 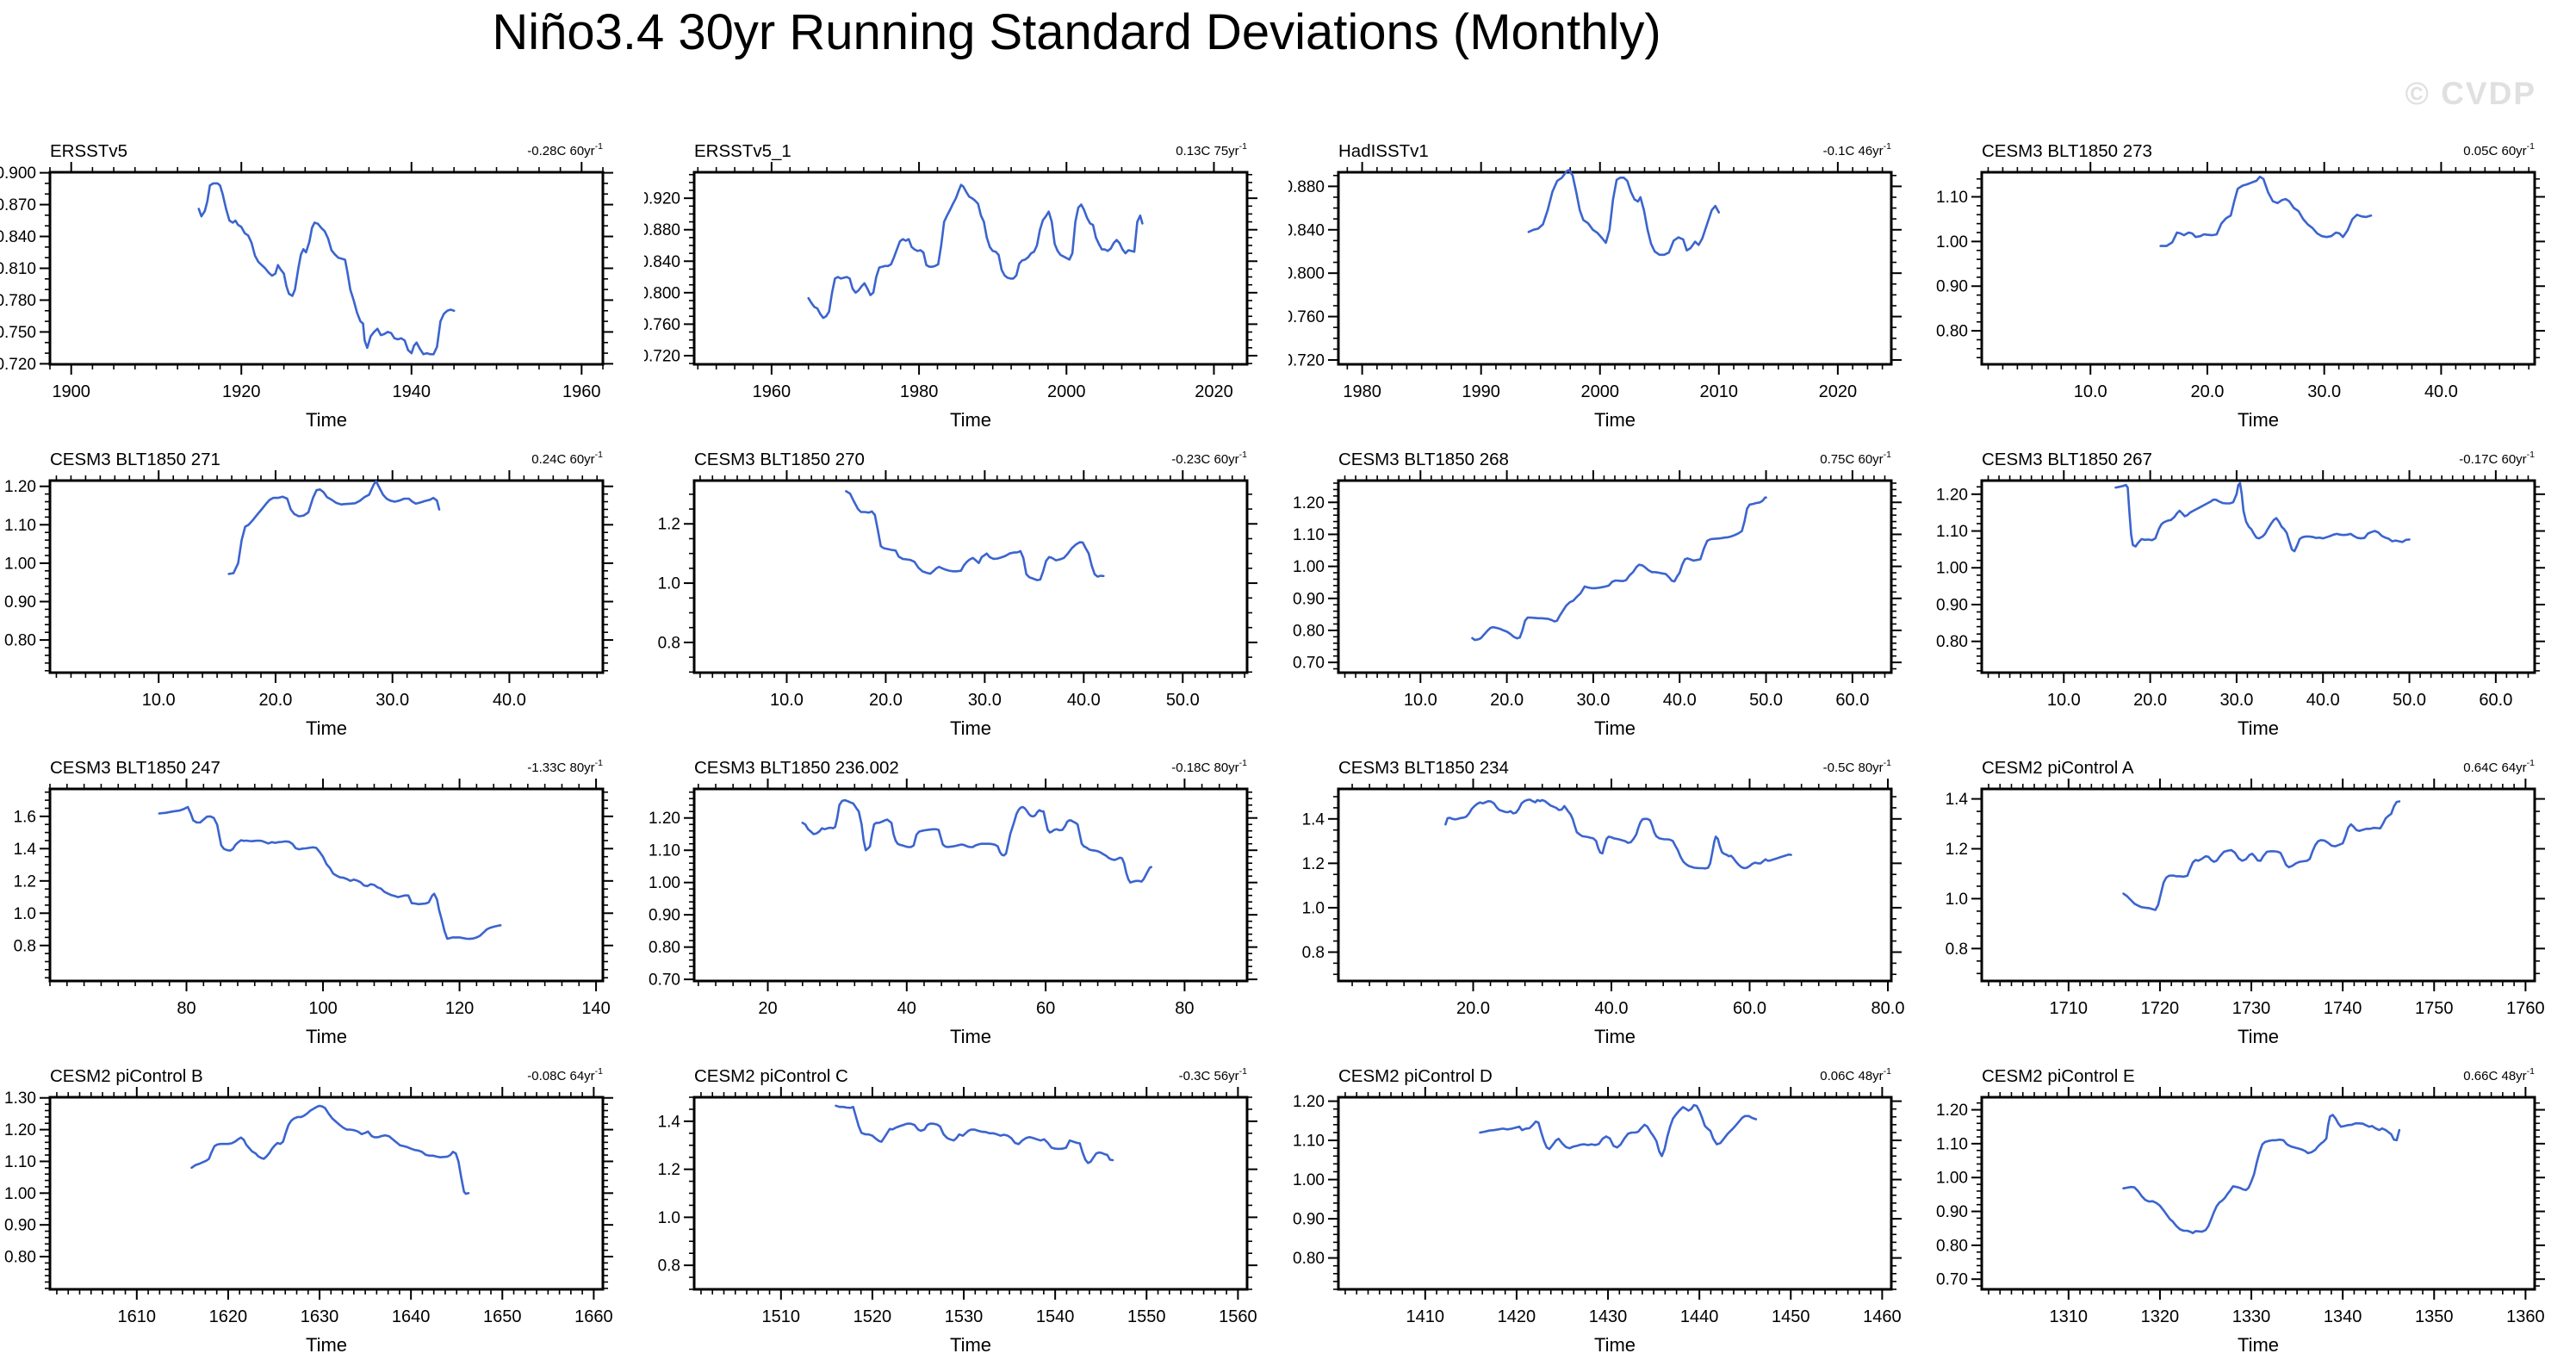 I want to click on trend-annotation: -1.33C 80yr-1, so click(x=565, y=767).